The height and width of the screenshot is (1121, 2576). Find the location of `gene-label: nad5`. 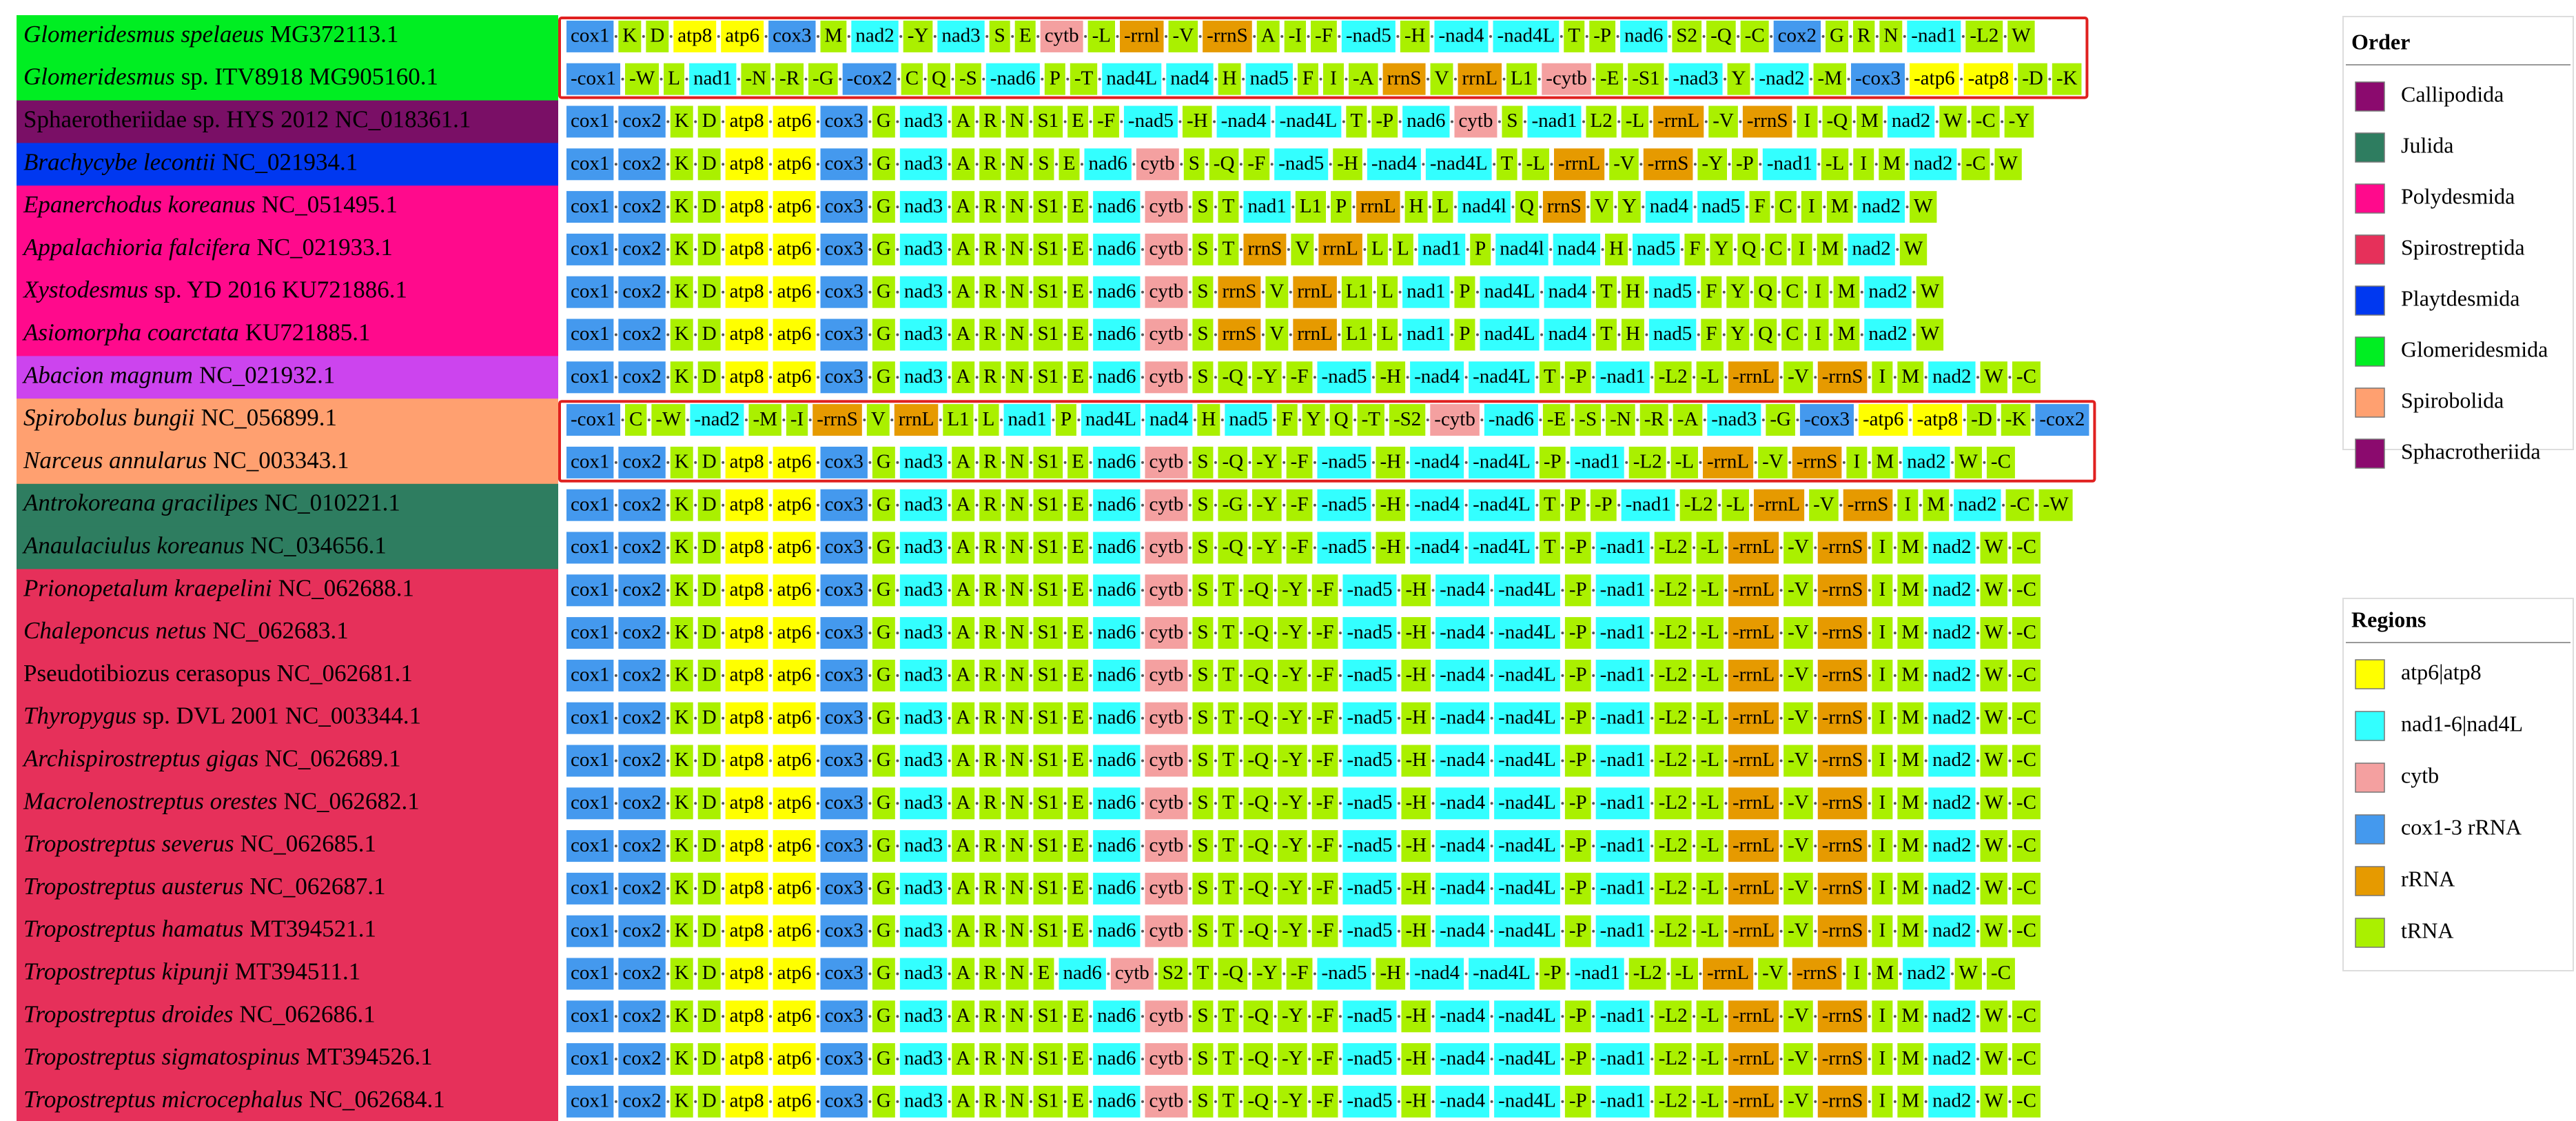

gene-label: nad5 is located at coordinates (1672, 291).